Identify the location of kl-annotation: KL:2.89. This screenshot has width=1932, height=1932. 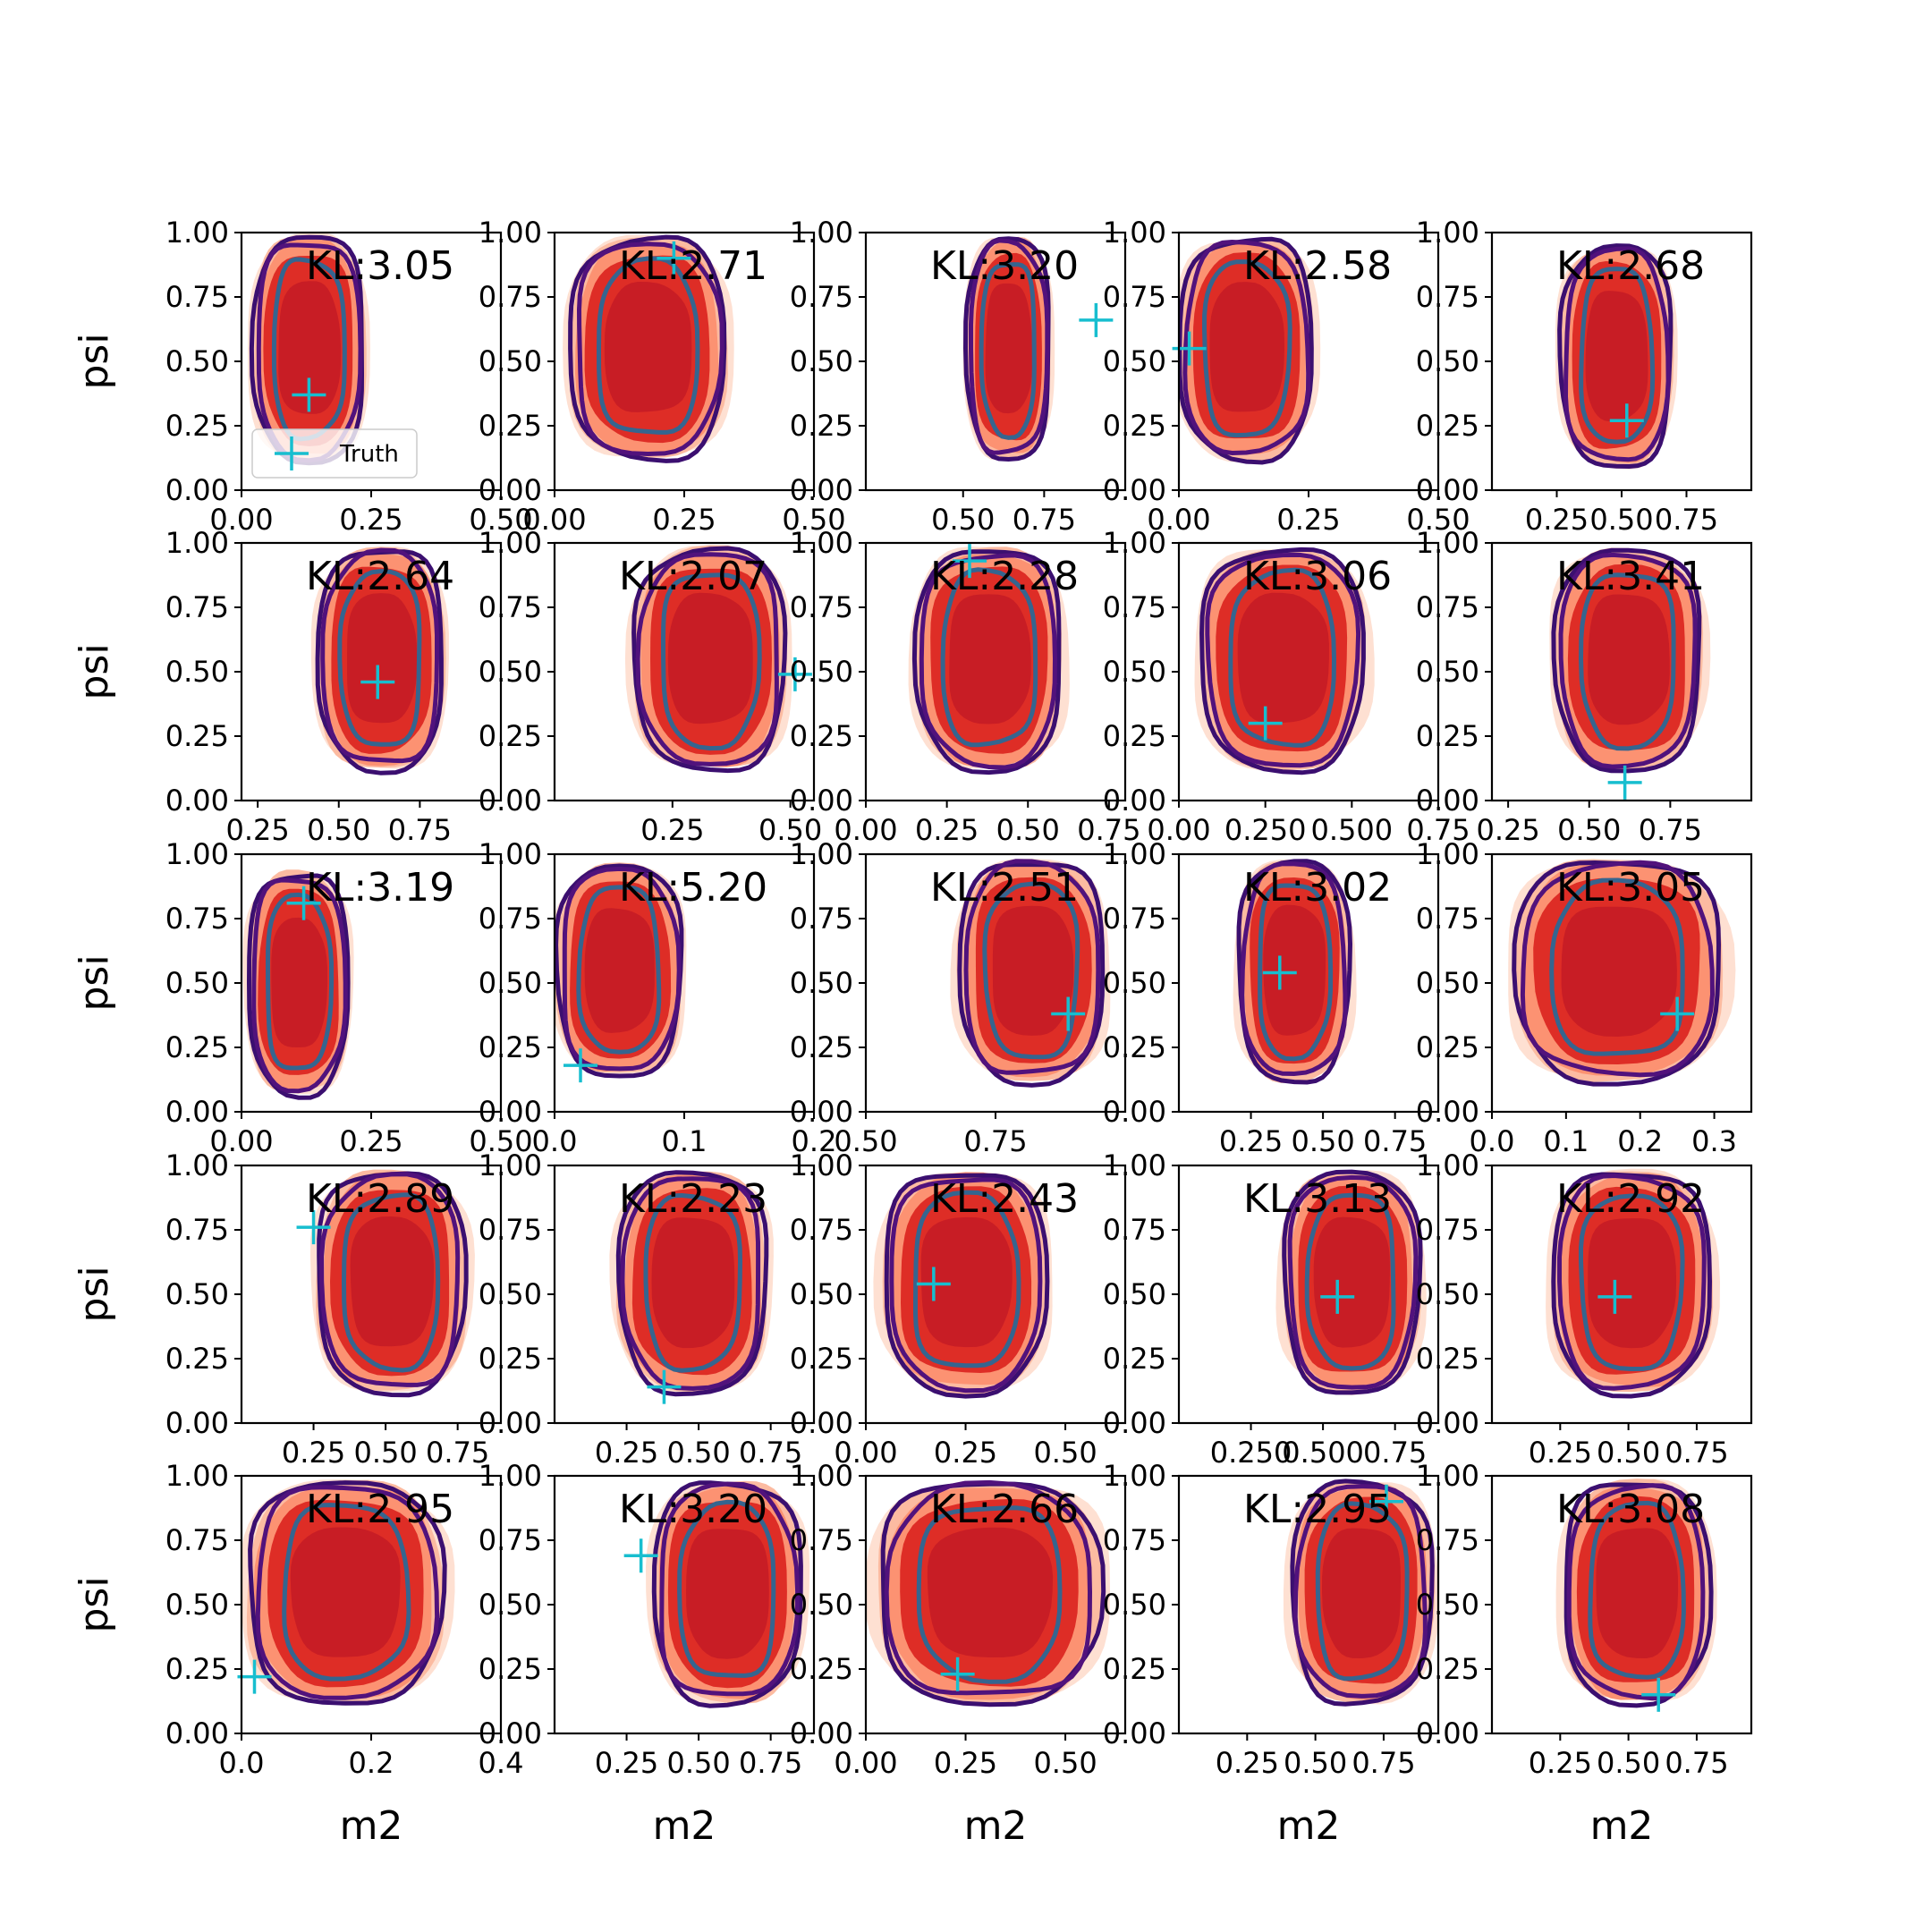
(380, 1199).